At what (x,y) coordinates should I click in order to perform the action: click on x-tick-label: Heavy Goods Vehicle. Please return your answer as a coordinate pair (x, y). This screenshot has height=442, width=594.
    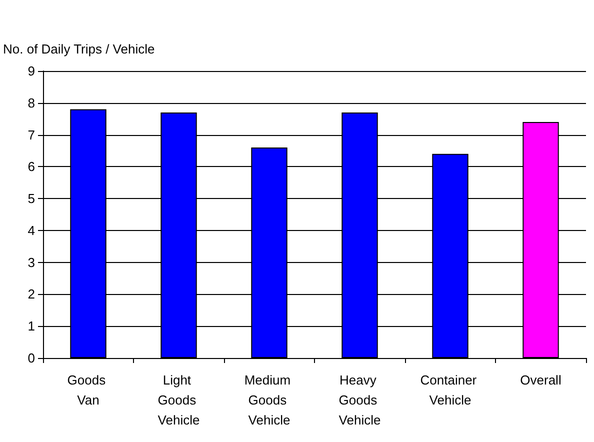
    Looking at the image, I should click on (359, 400).